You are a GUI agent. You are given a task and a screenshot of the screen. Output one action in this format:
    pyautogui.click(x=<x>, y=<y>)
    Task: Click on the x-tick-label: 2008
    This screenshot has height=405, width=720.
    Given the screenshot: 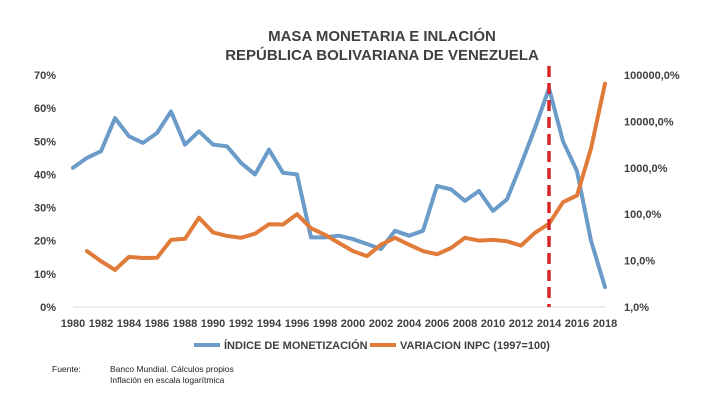 What is the action you would take?
    pyautogui.click(x=465, y=324)
    